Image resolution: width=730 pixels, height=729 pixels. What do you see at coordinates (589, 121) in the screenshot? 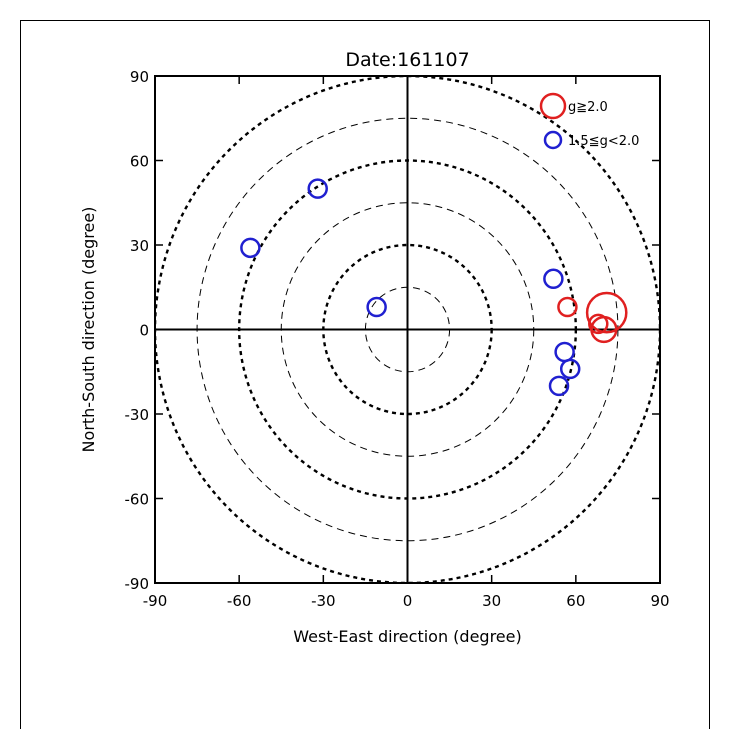
I see `legend: g≧2.0 1.5≦g<2.0` at bounding box center [589, 121].